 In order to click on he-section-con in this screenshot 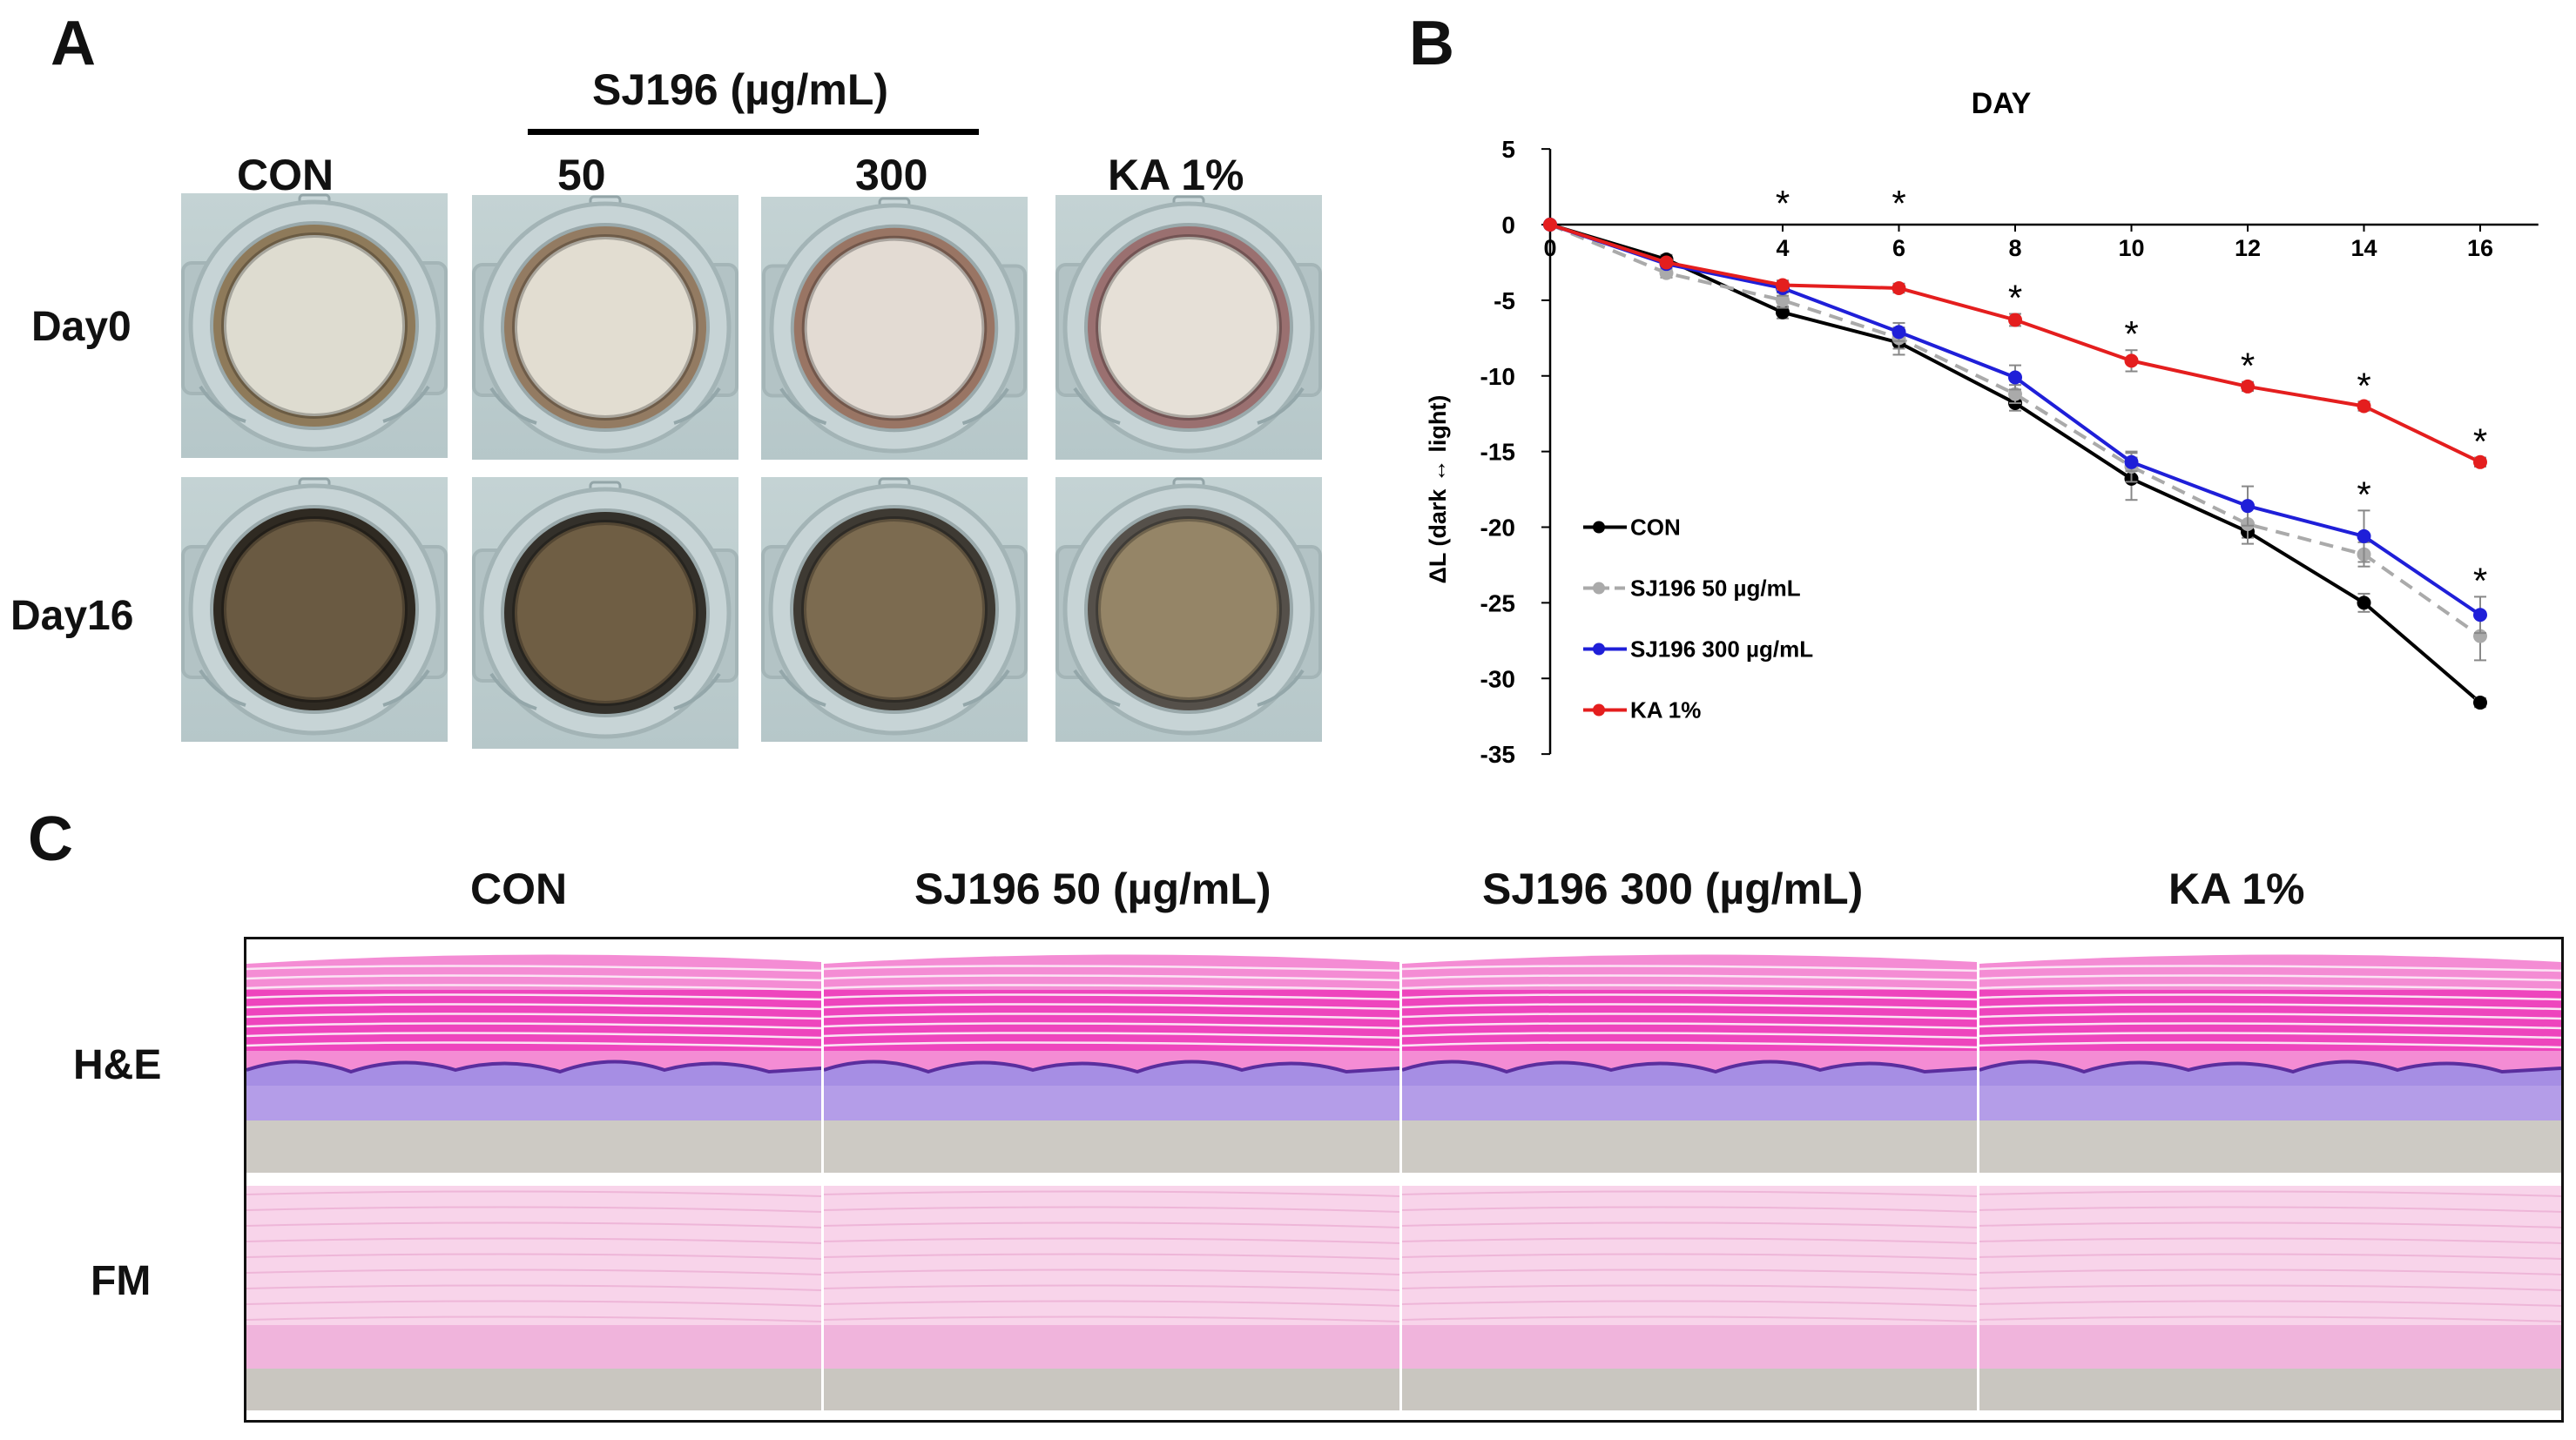, I will do `click(533, 1056)`.